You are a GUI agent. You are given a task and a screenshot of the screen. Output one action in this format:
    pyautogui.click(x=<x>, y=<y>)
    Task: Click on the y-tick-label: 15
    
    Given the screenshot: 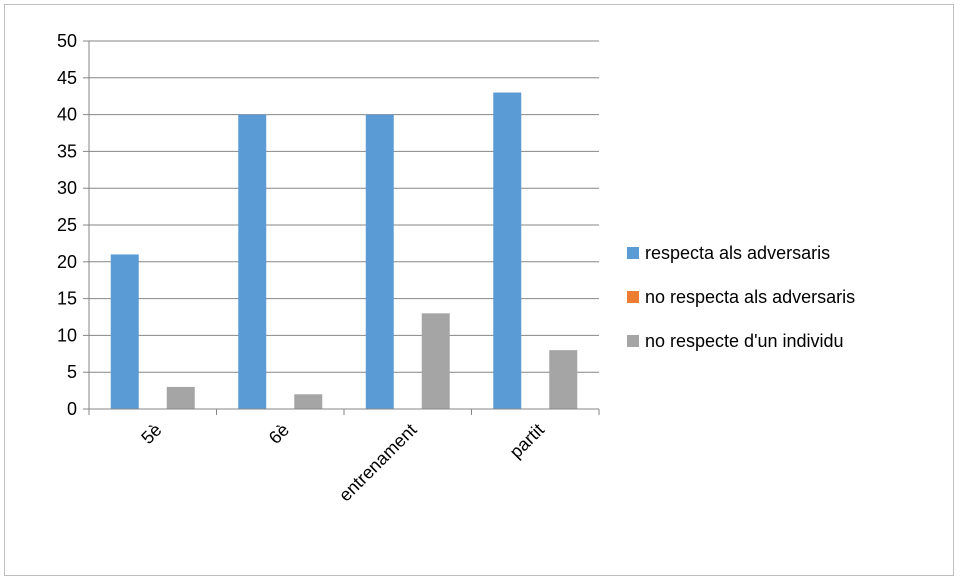 What is the action you would take?
    pyautogui.click(x=67, y=299)
    